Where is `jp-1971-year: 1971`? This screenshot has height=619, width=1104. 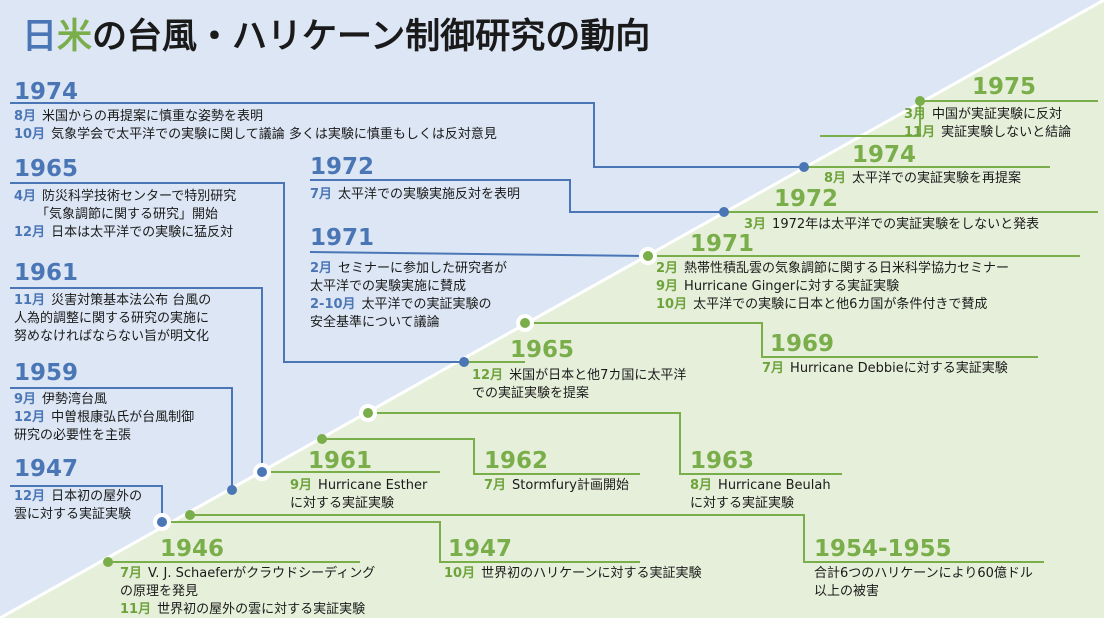
jp-1971-year: 1971 is located at coordinates (342, 238).